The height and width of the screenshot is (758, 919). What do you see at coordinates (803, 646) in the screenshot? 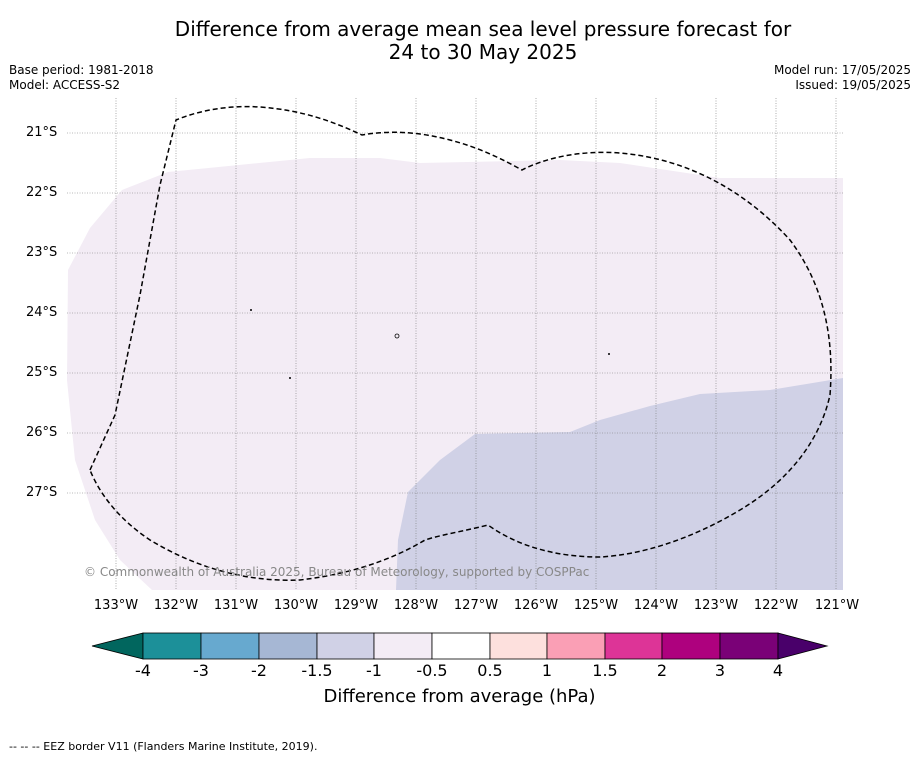
I see `colorbar-upper-extend` at bounding box center [803, 646].